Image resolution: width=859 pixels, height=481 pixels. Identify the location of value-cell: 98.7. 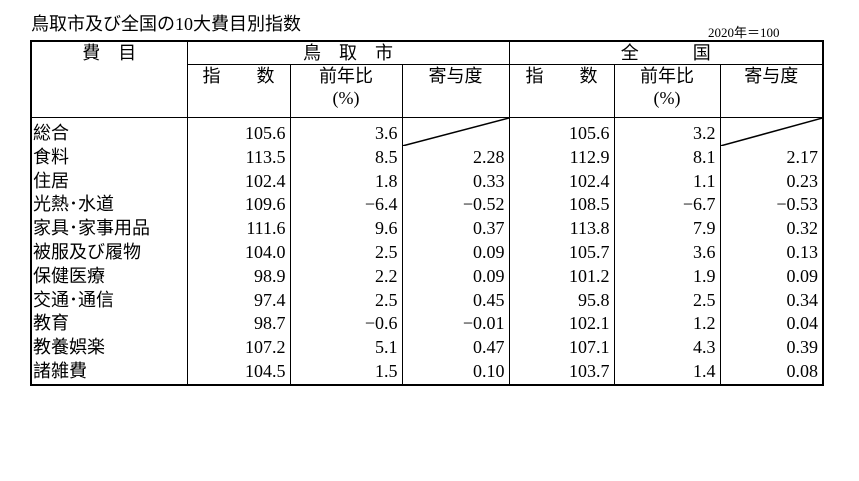
(238, 324).